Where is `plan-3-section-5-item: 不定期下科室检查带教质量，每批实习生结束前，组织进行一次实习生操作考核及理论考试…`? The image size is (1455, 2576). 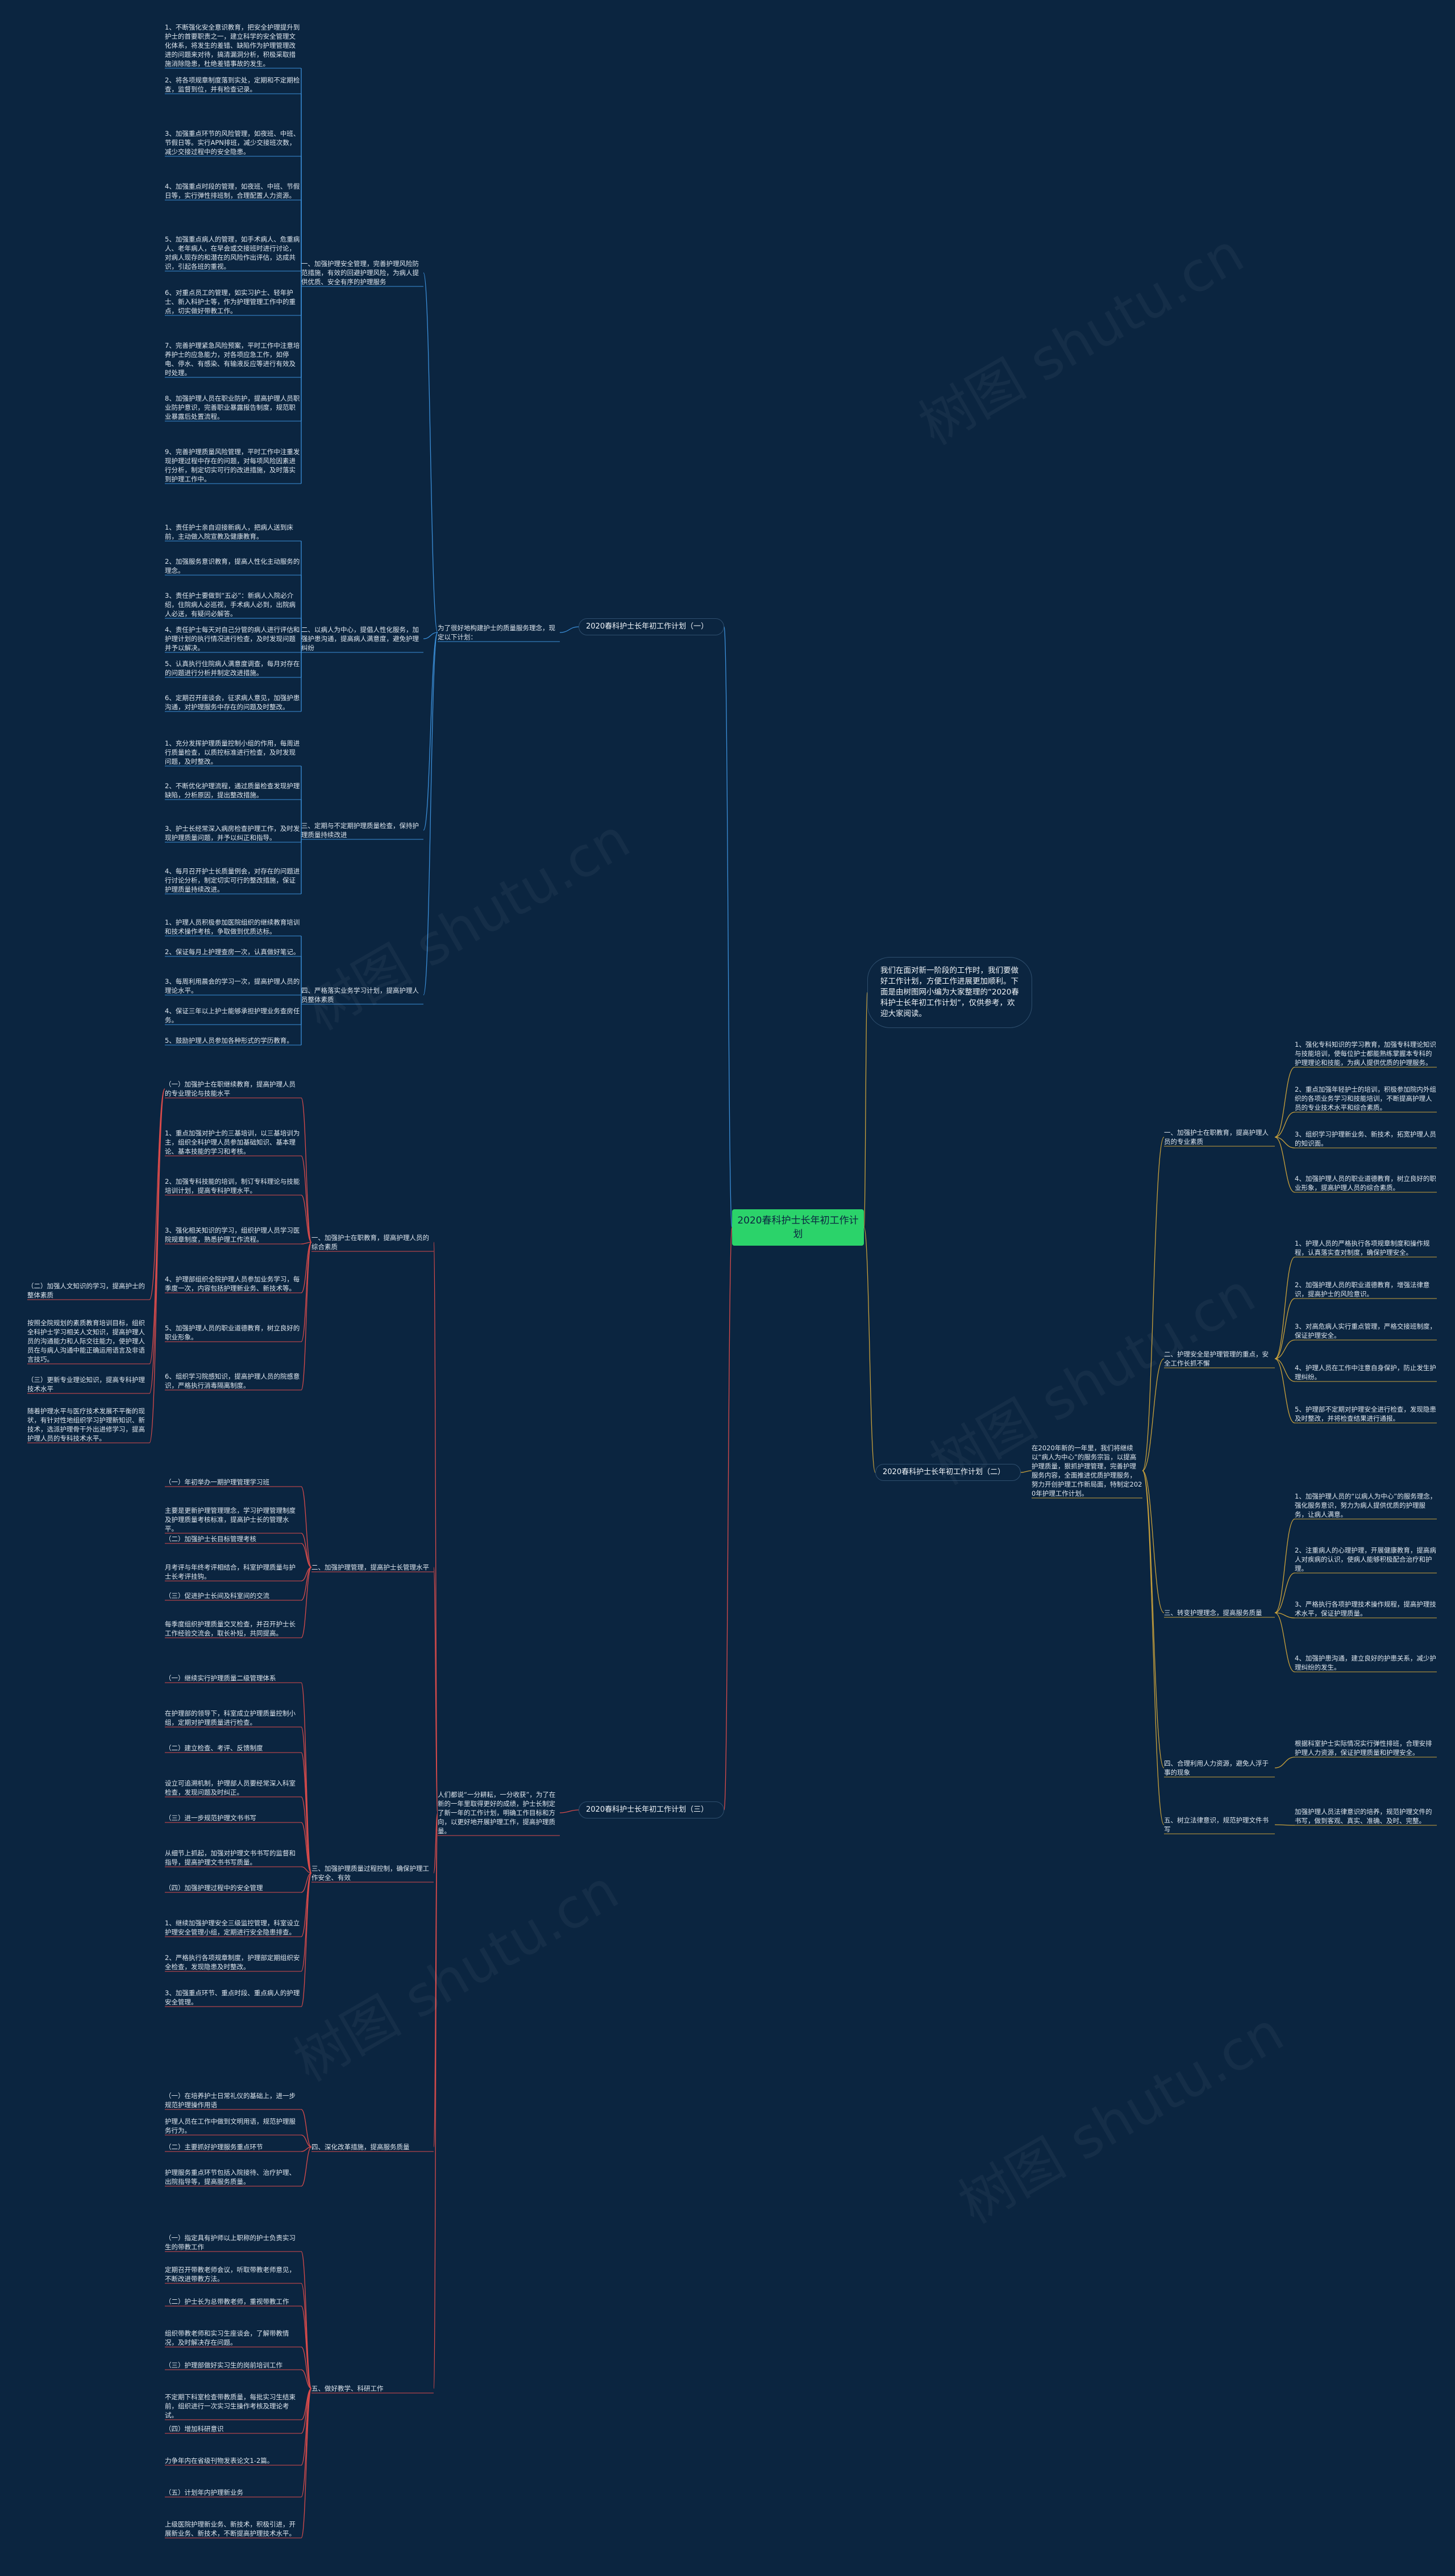 plan-3-section-5-item: 不定期下科室检查带教质量，每批实习生结束前，组织进行一次实习生操作考核及理论考试… is located at coordinates (230, 2406).